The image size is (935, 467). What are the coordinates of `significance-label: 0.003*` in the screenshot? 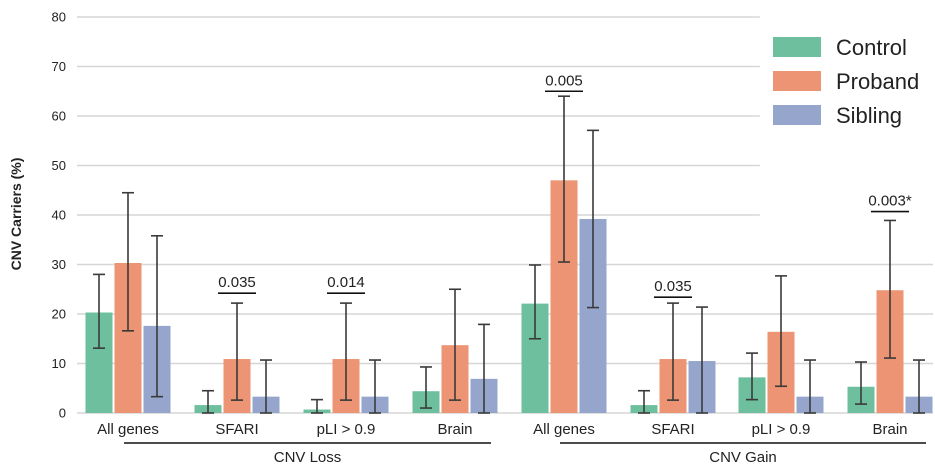 It's located at (890, 201).